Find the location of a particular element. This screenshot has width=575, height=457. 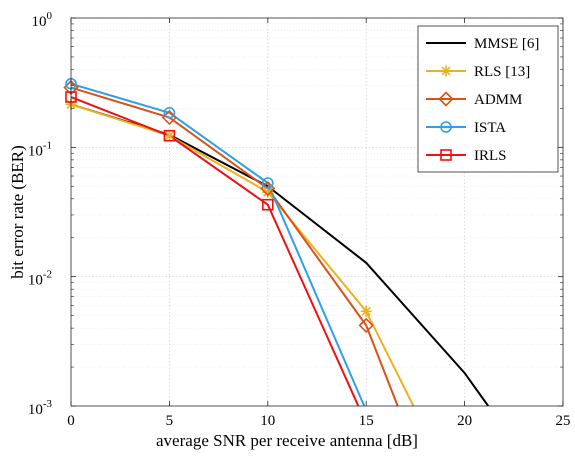

legend-label: IRLS is located at coordinates (490, 156).